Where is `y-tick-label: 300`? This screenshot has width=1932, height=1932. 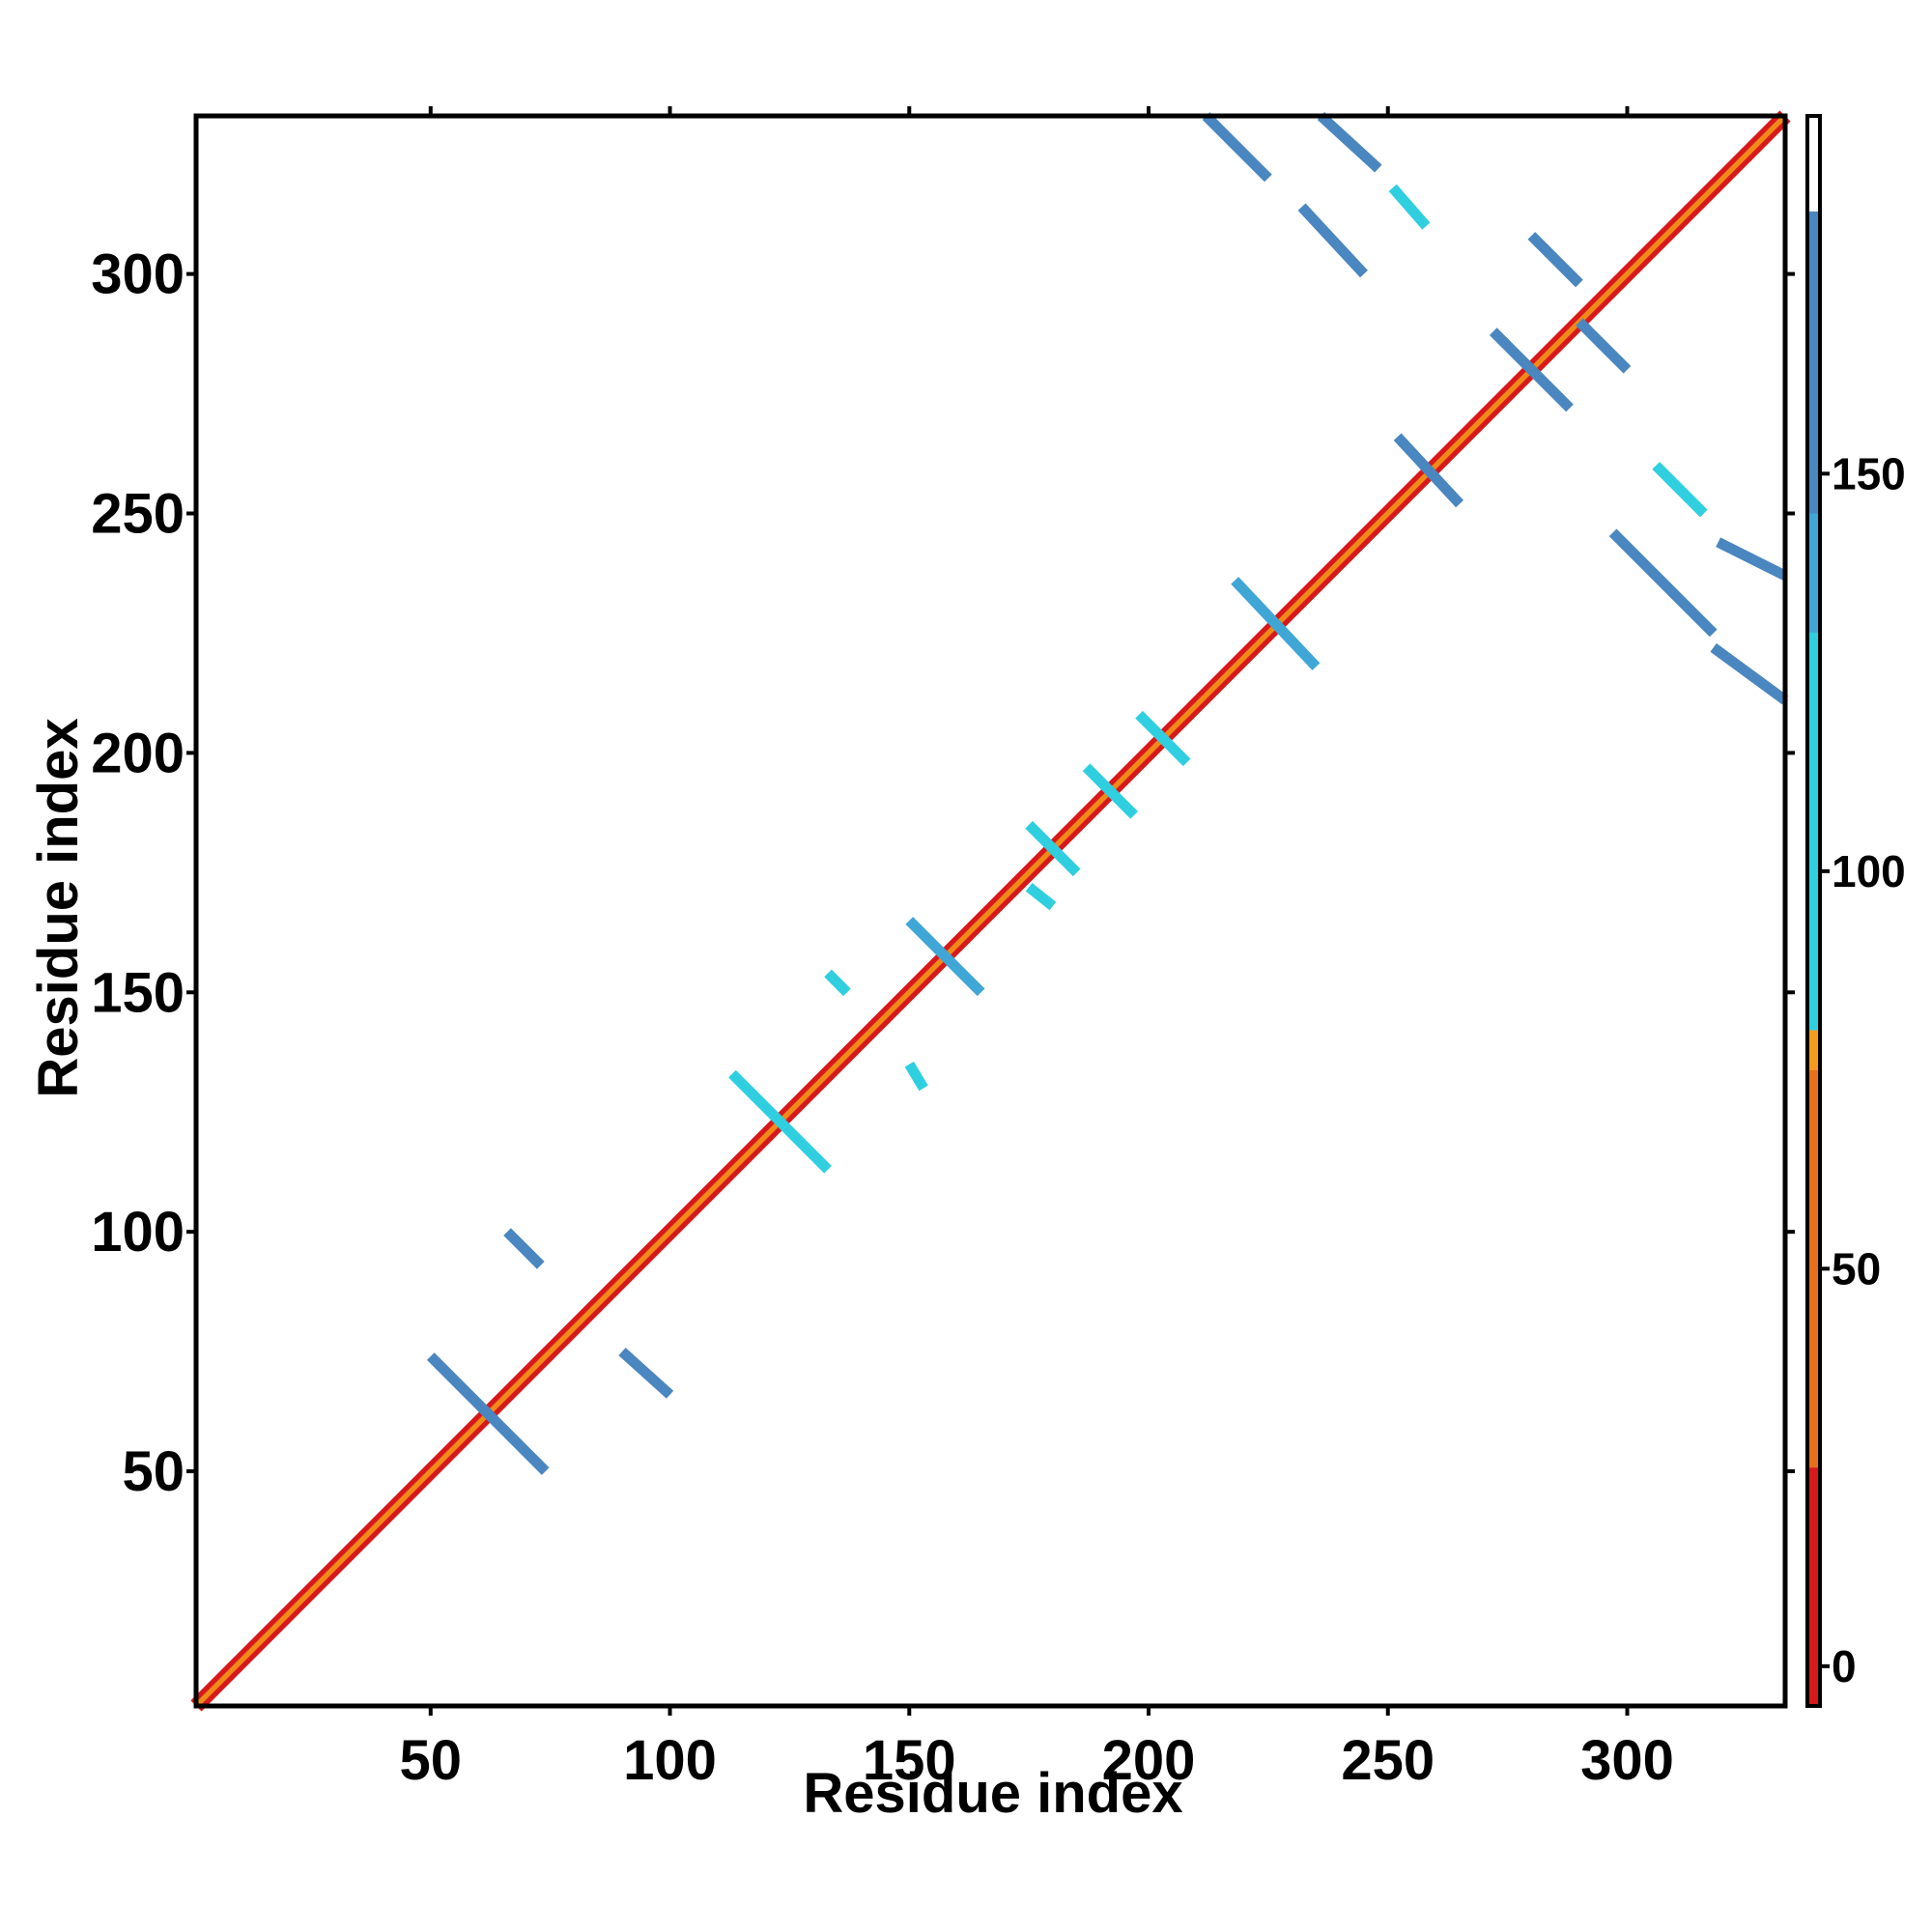
y-tick-label: 300 is located at coordinates (138, 274).